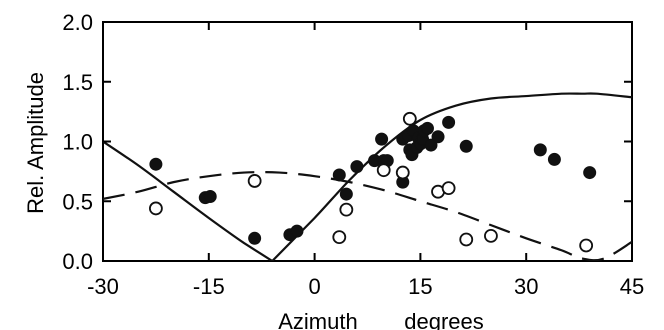 This screenshot has height=330, width=664. I want to click on x-tick-label: -15, so click(209, 286).